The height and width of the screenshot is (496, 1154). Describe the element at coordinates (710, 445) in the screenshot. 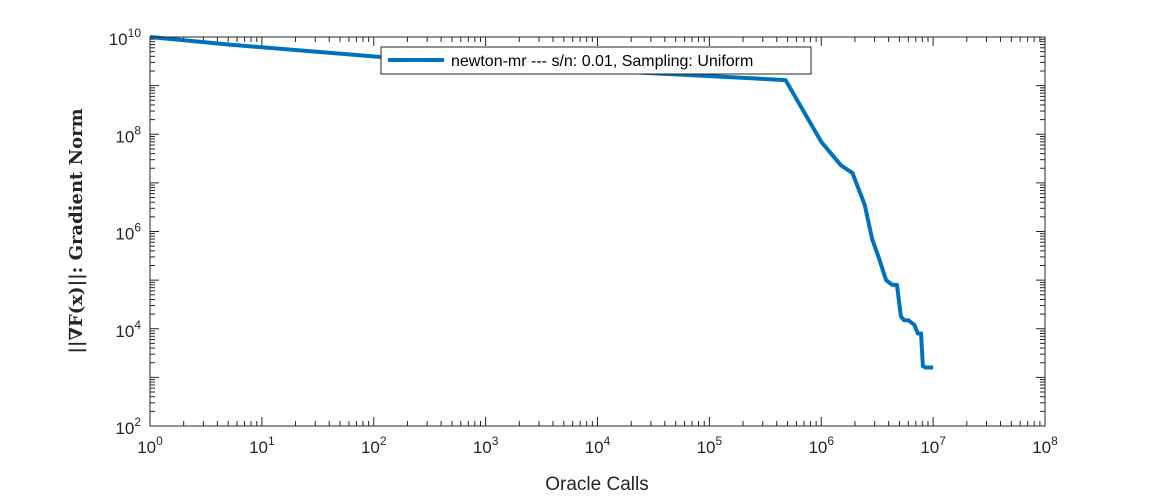

I see `x-tick-label: 10⁵` at that location.